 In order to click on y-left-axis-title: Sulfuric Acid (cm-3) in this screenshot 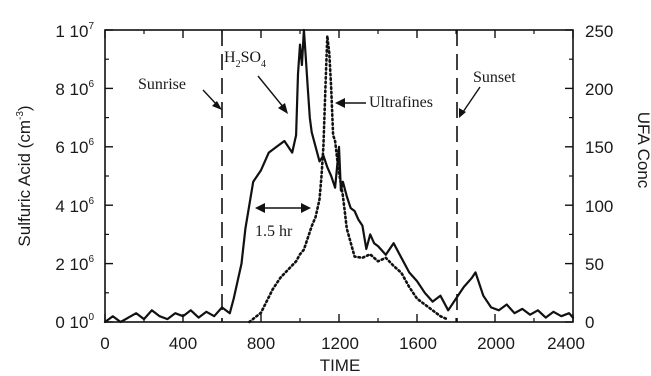, I will do `click(24, 175)`.